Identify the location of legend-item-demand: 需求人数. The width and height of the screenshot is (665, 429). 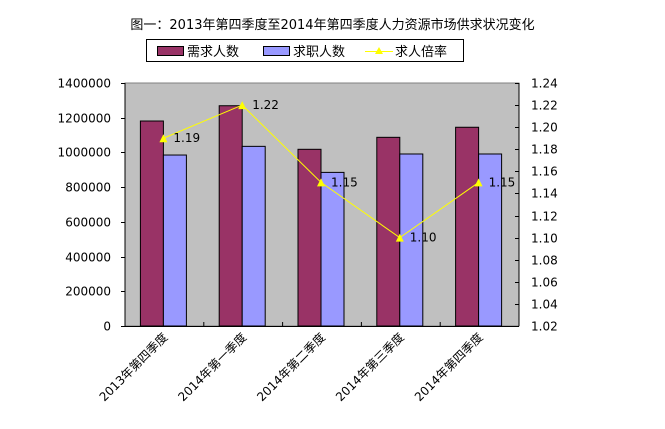
(198, 51).